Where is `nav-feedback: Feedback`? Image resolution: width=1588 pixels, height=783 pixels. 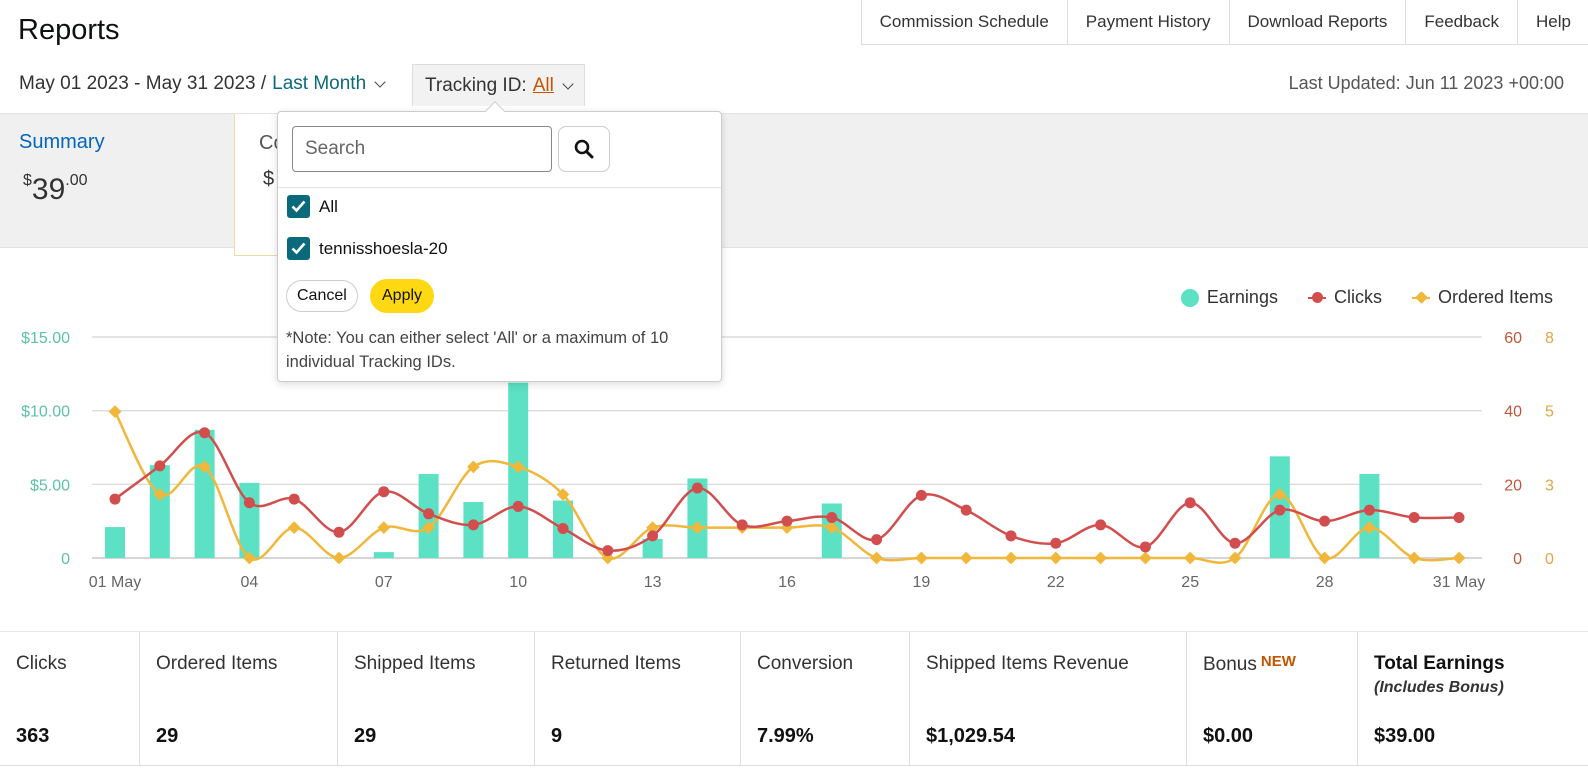
nav-feedback: Feedback is located at coordinates (1462, 22).